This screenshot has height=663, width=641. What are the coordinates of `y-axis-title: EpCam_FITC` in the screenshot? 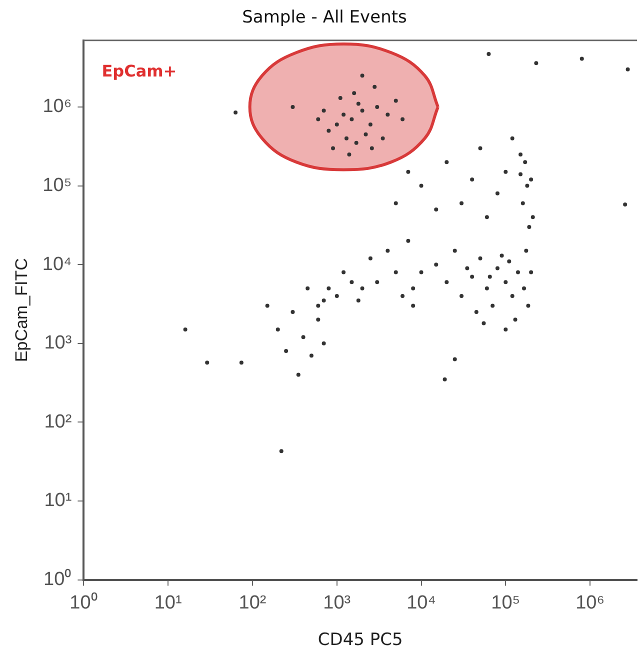 It's located at (21, 310).